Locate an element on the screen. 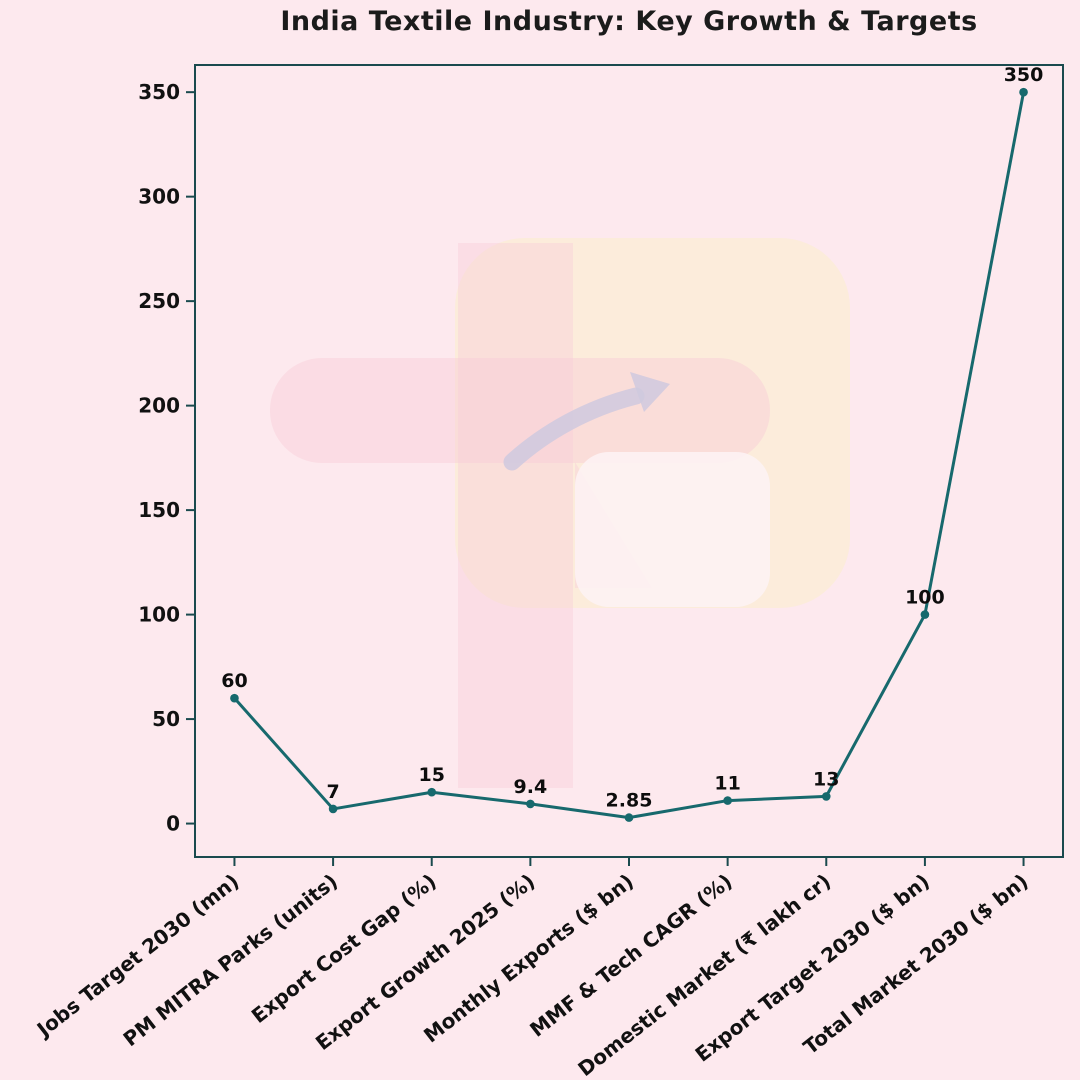  y-tick-label: 250 is located at coordinates (159, 301).